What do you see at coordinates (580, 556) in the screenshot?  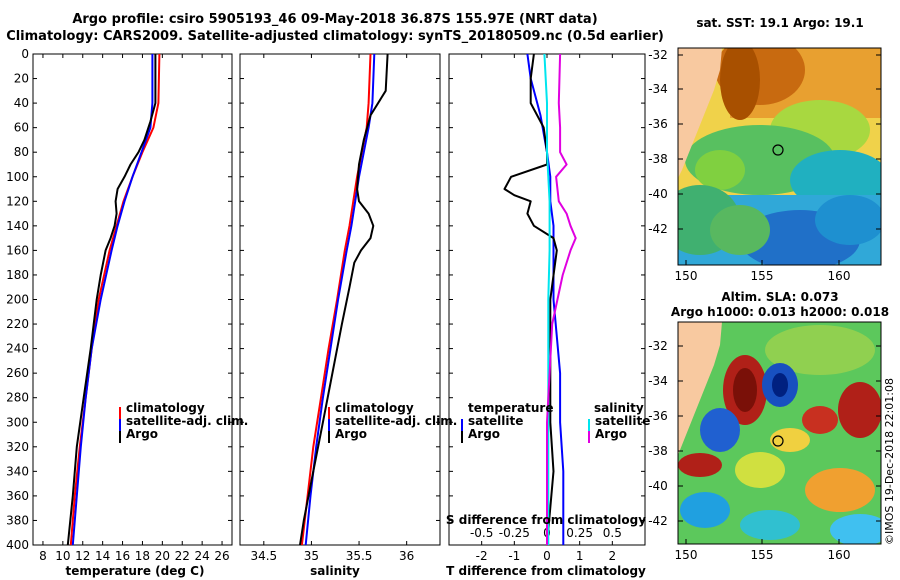 I see `x-tick-label: 1` at bounding box center [580, 556].